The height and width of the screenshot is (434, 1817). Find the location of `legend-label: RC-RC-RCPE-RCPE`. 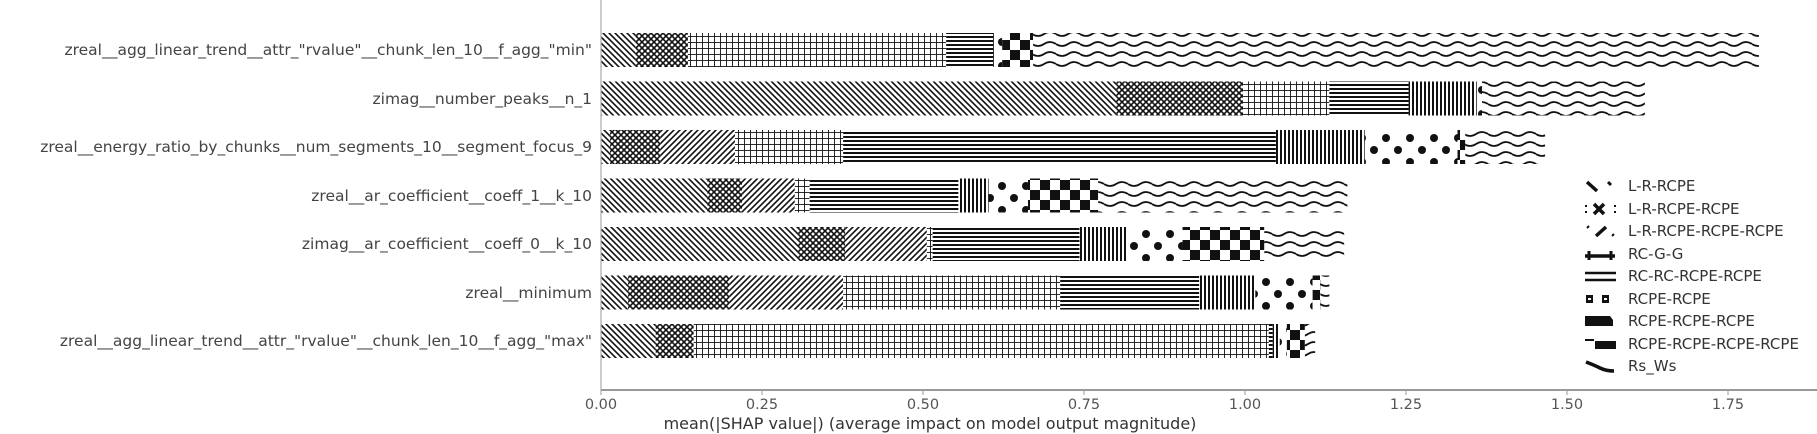

legend-label: RC-RC-RCPE-RCPE is located at coordinates (1695, 276).